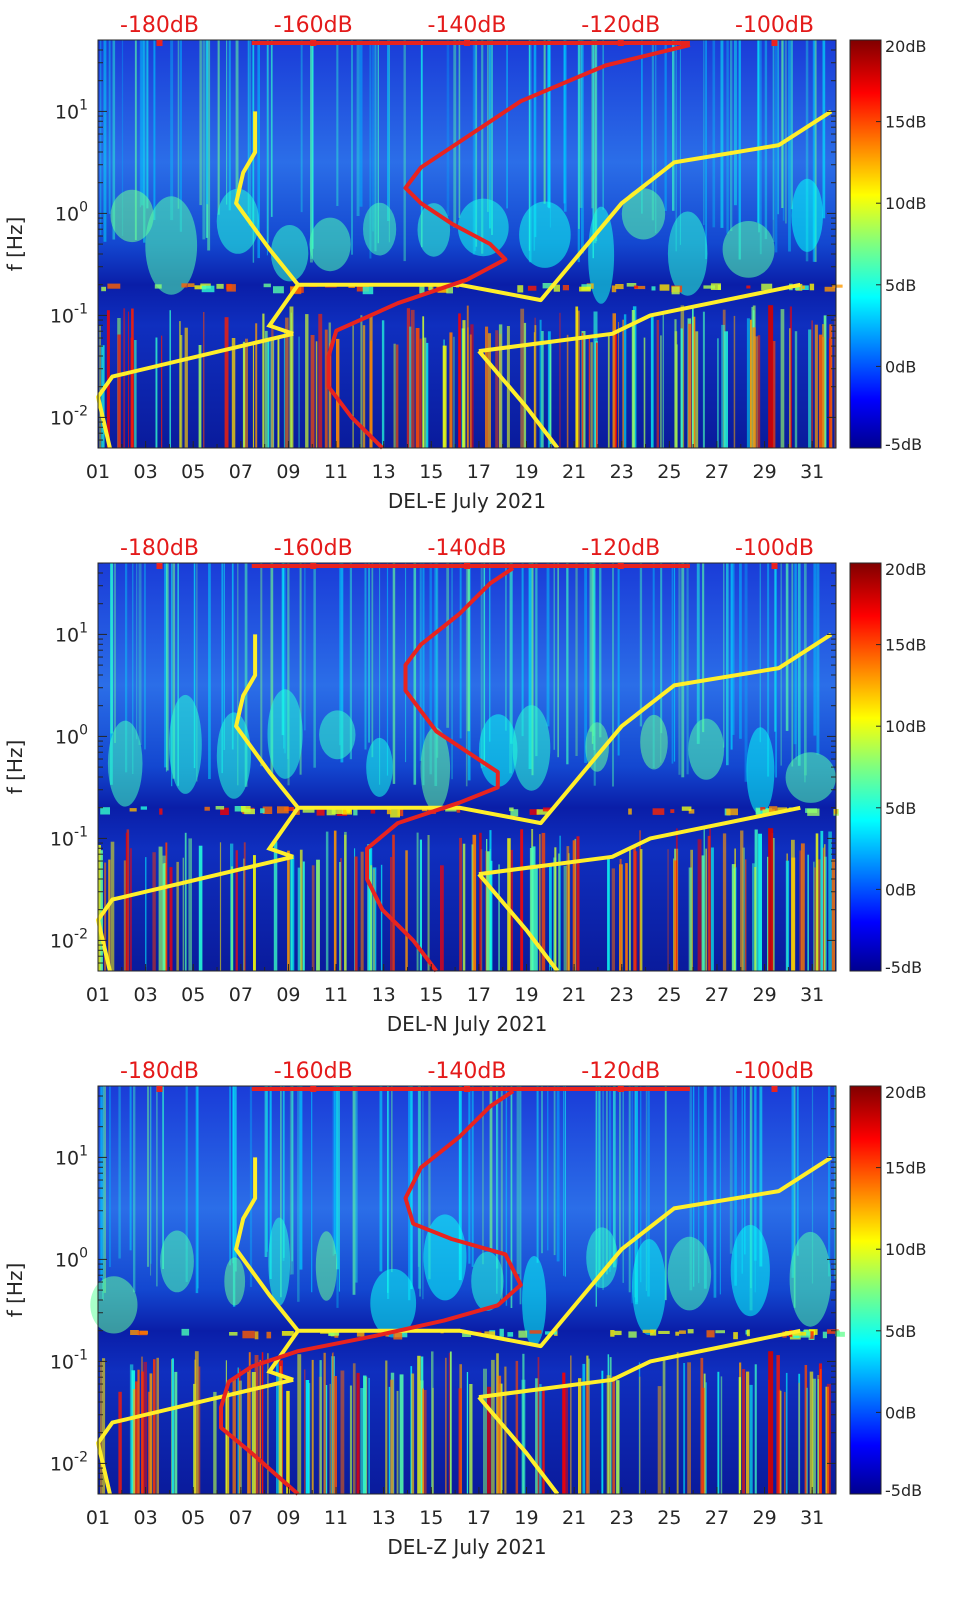  Describe the element at coordinates (622, 472) in the screenshot. I see `x-tick-label: 23` at that location.